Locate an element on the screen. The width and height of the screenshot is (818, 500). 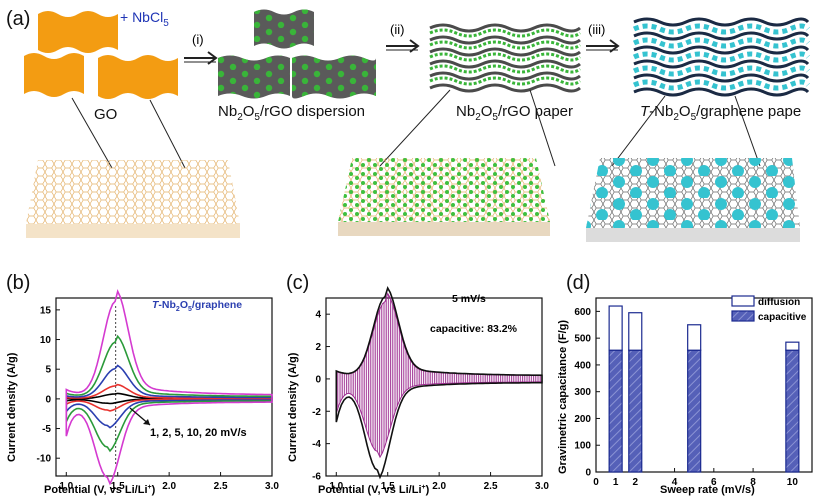
x-tick-label-d: 1 is located at coordinates (616, 482).